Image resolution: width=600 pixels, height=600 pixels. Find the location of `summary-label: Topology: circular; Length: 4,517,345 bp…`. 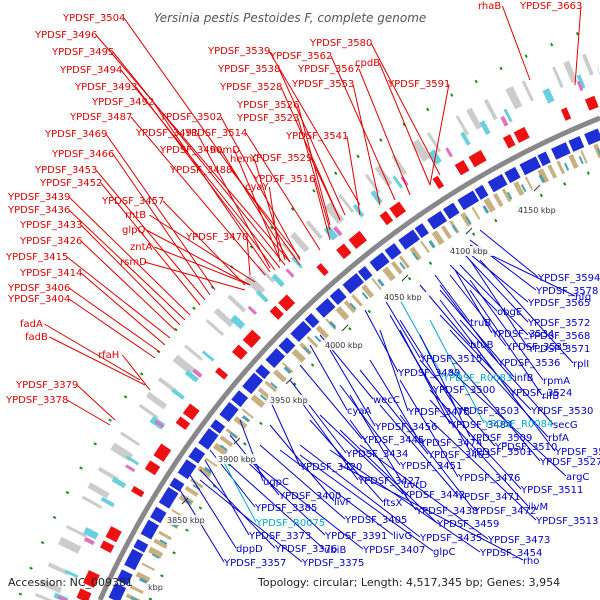

summary-label: Topology: circular; Length: 4,517,345 bp… is located at coordinates (408, 582).